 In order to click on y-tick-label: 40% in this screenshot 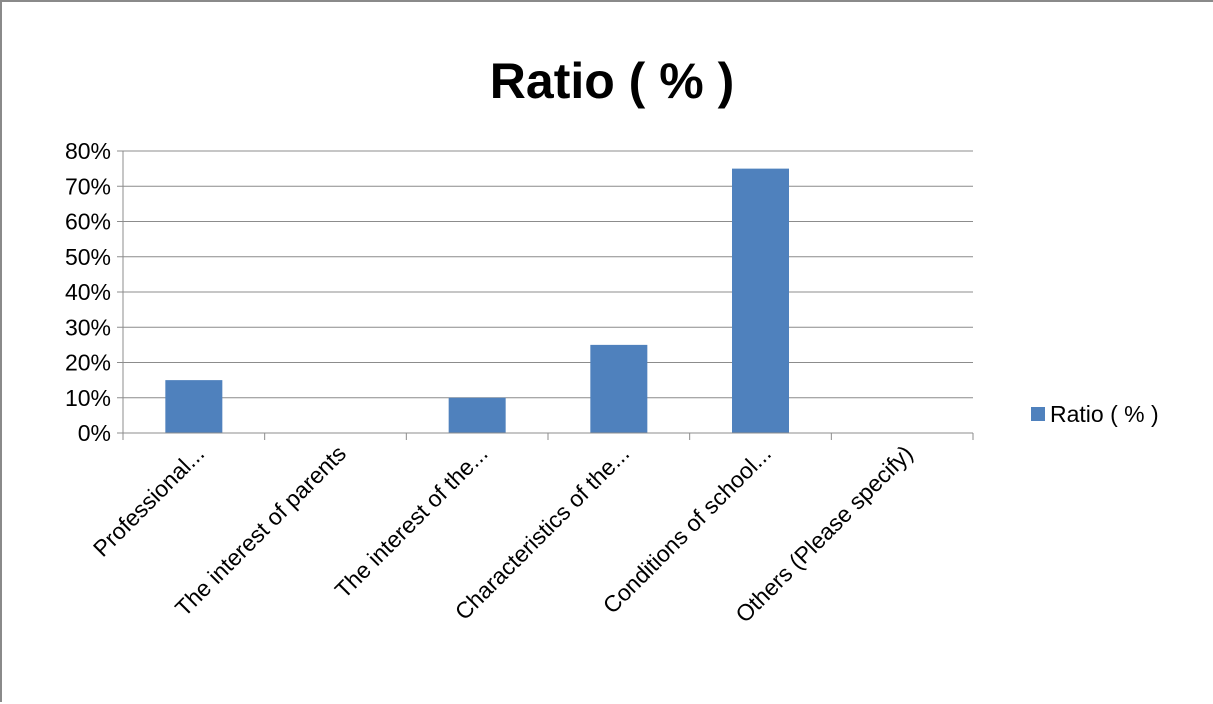, I will do `click(88, 292)`.